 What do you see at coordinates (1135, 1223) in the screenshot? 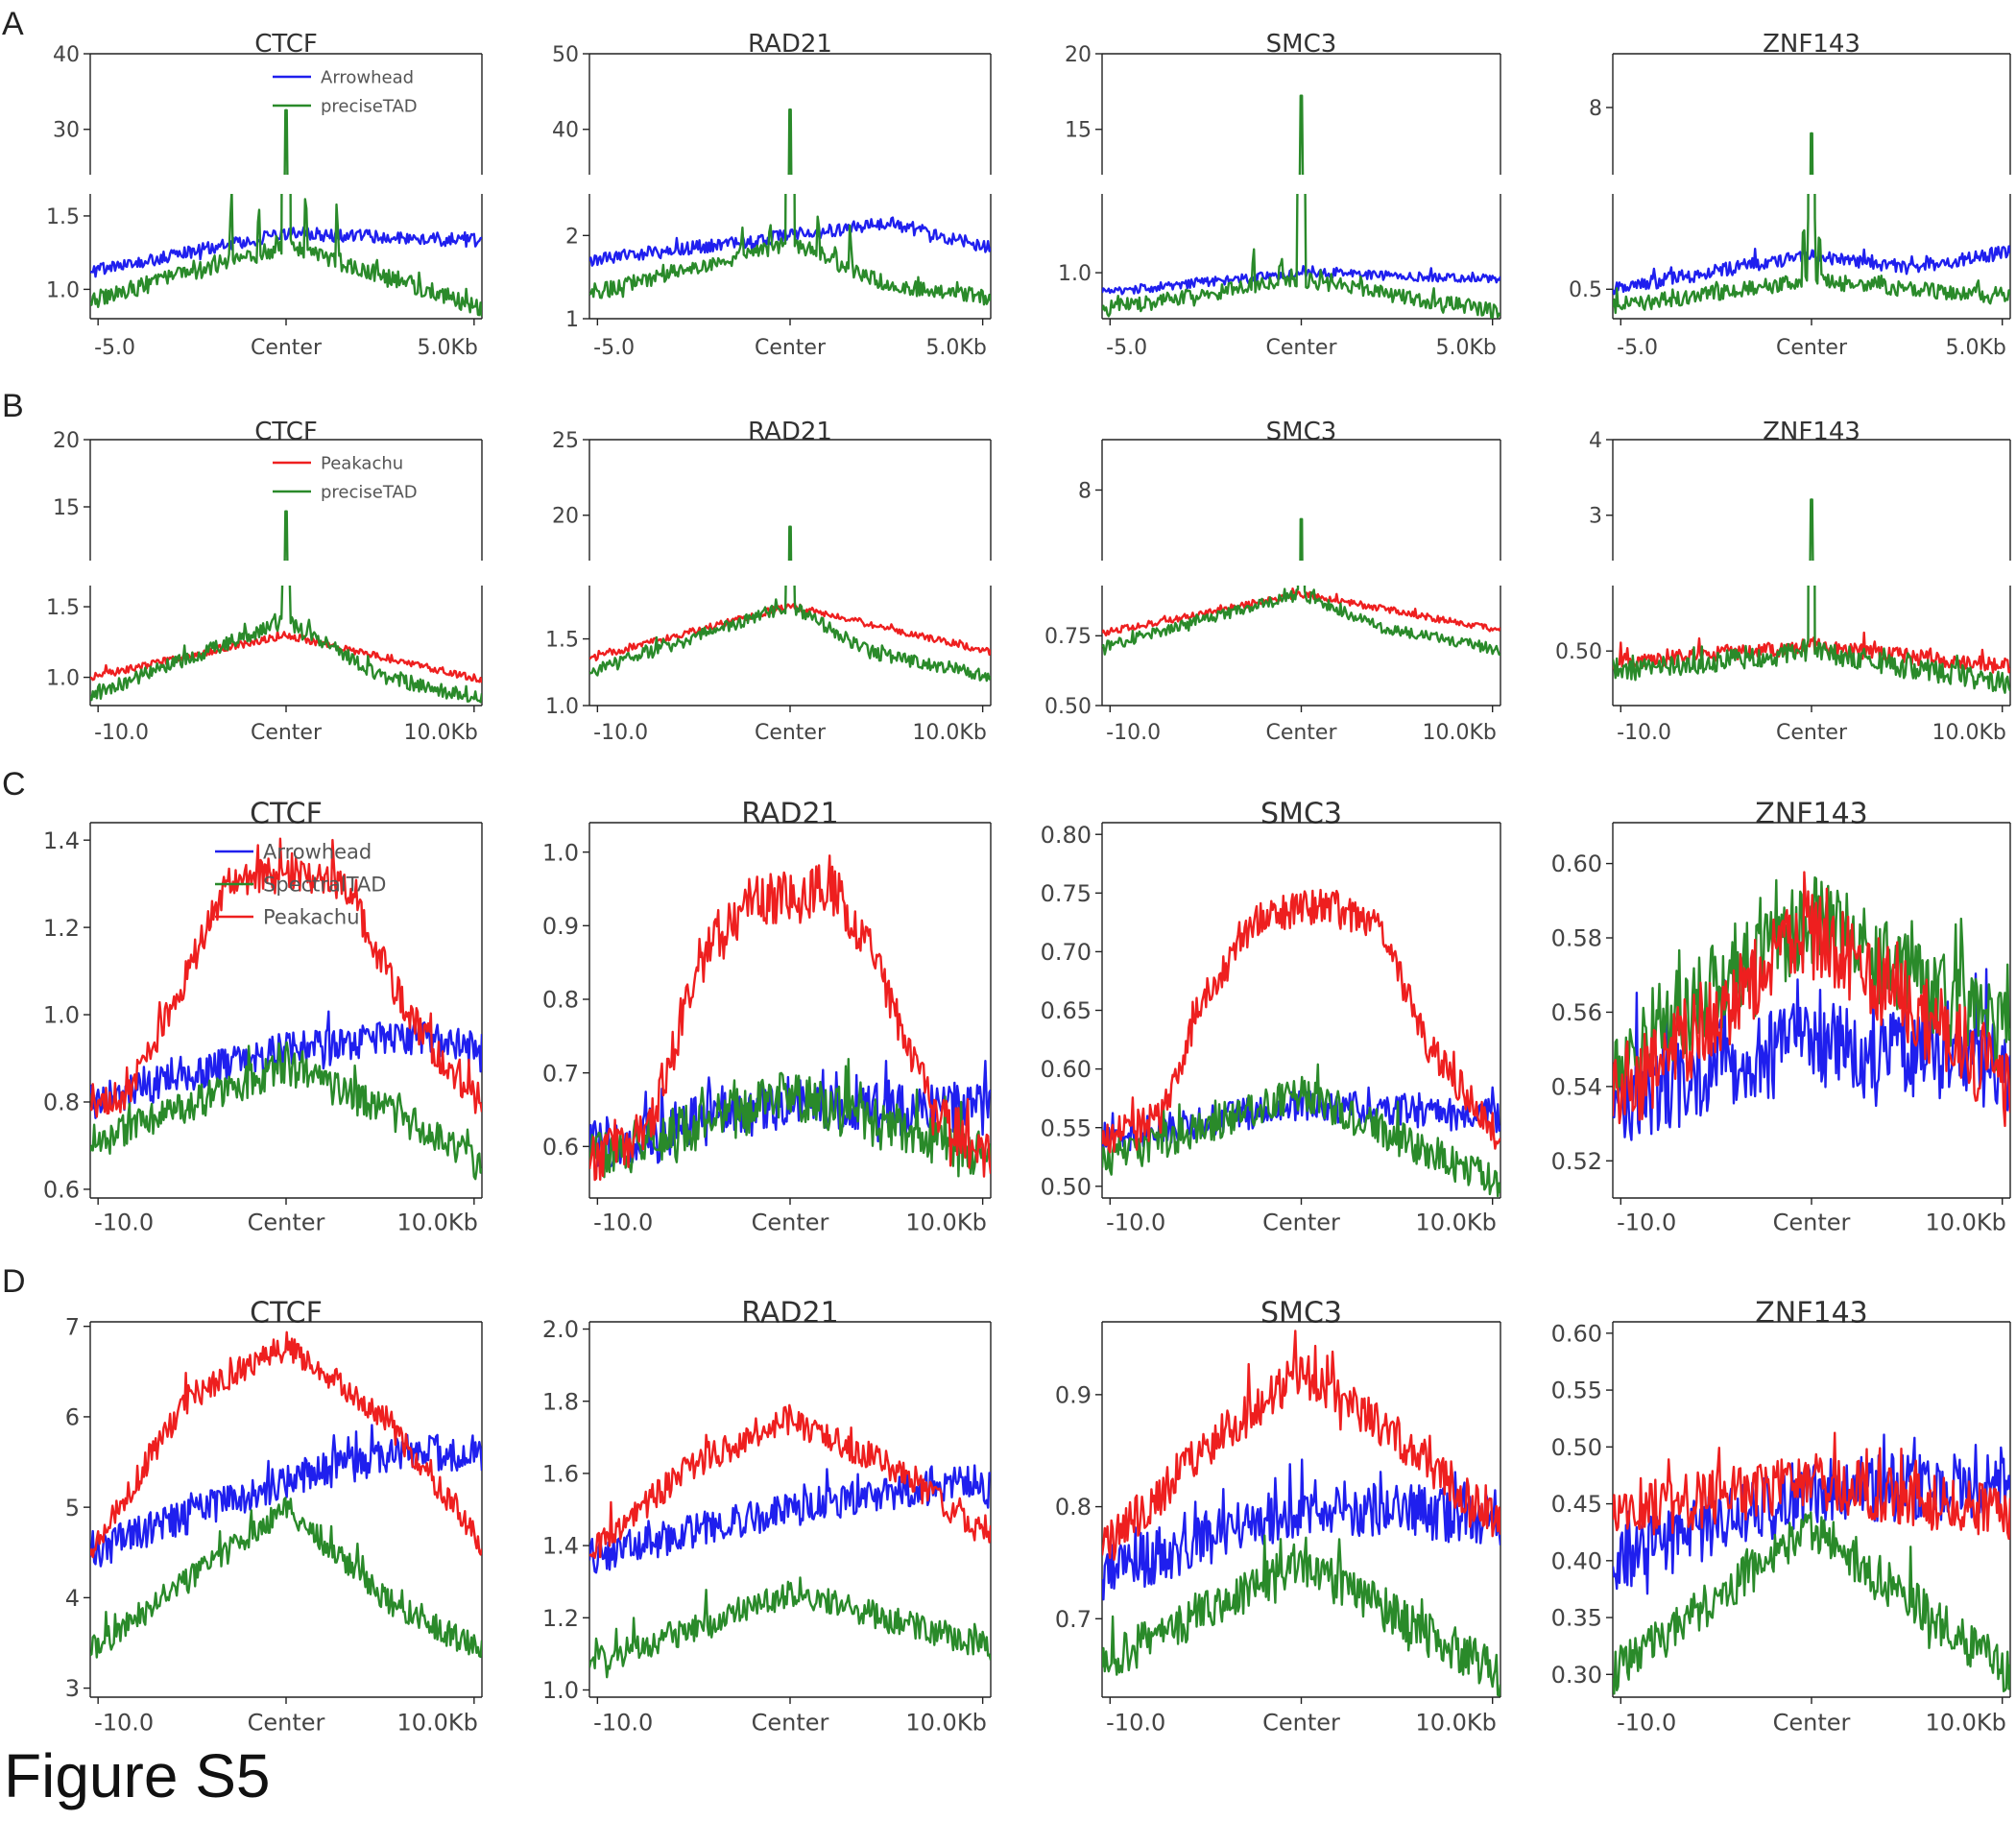
I see `chart-c-smc3-xtick-label: -10.0` at bounding box center [1135, 1223].